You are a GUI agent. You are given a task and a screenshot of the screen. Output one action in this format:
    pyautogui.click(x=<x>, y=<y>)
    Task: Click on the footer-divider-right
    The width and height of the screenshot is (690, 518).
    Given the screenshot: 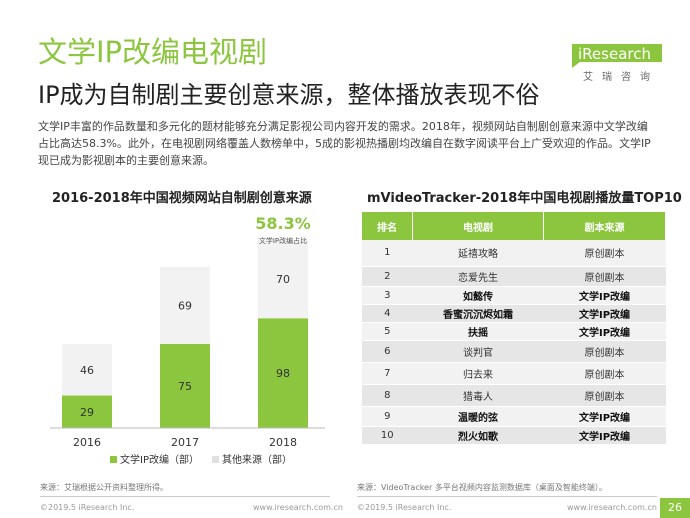 What is the action you would take?
    pyautogui.click(x=507, y=496)
    